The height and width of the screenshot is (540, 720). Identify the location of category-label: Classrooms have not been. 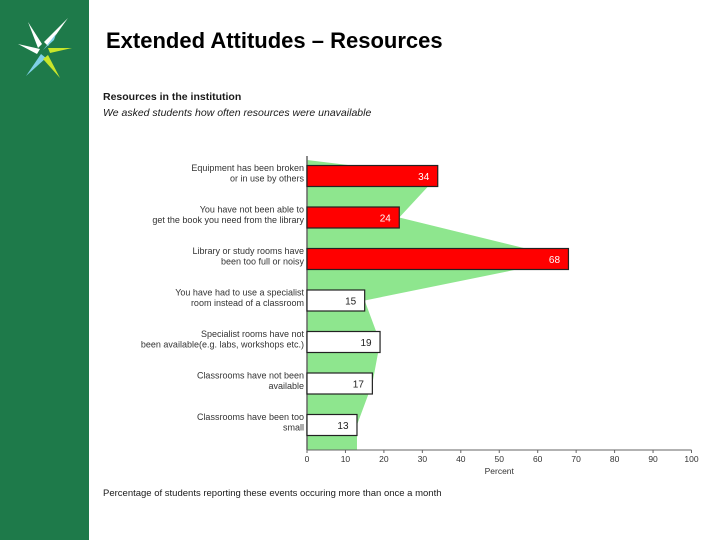
(250, 376).